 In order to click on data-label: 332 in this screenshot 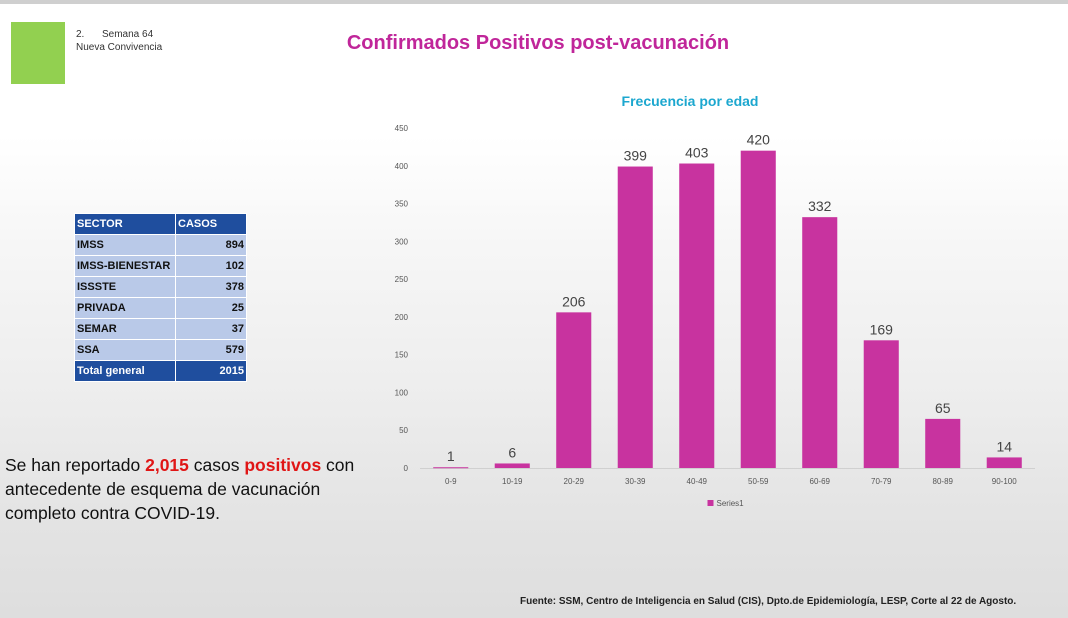, I will do `click(820, 206)`.